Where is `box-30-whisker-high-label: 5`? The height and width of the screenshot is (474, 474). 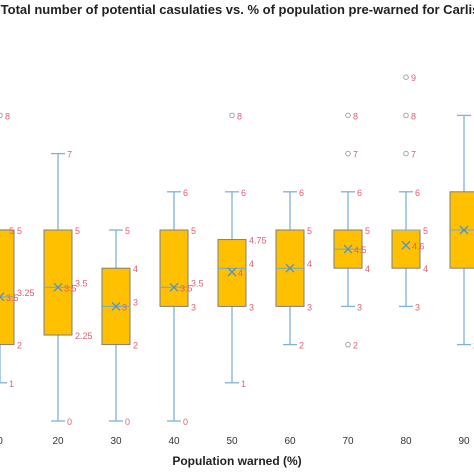 box-30-whisker-high-label: 5 is located at coordinates (127, 231).